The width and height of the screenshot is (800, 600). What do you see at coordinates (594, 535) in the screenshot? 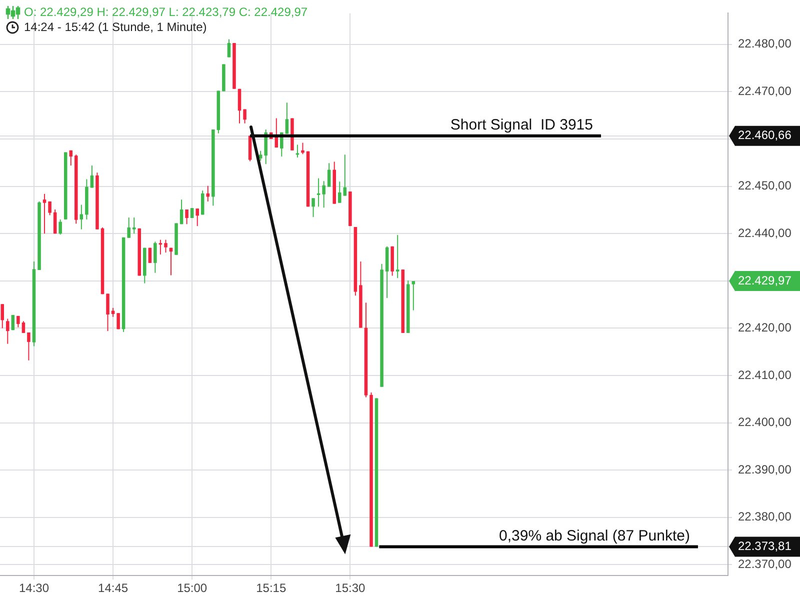
I see `annotation: 0,39% ab Signal (87 Punkte)` at bounding box center [594, 535].